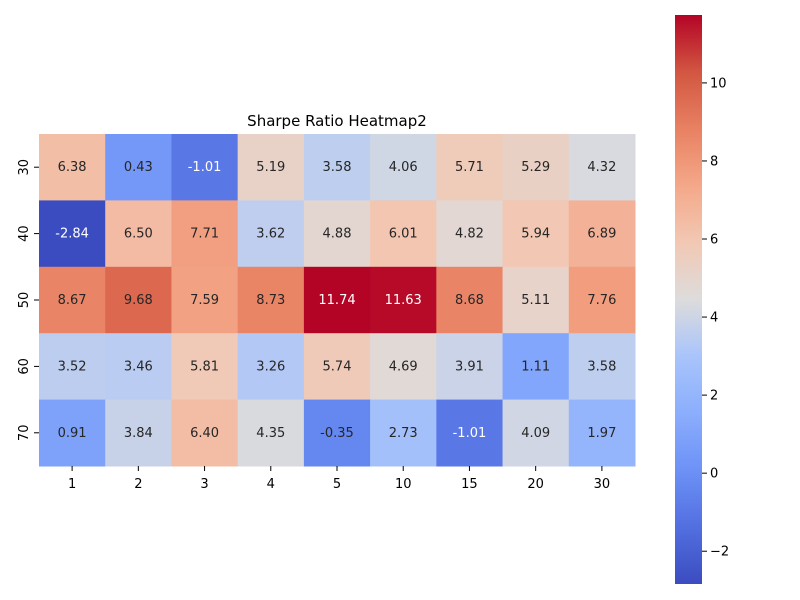 The image size is (800, 600). What do you see at coordinates (535, 484) in the screenshot?
I see `x-tick-label: 20` at bounding box center [535, 484].